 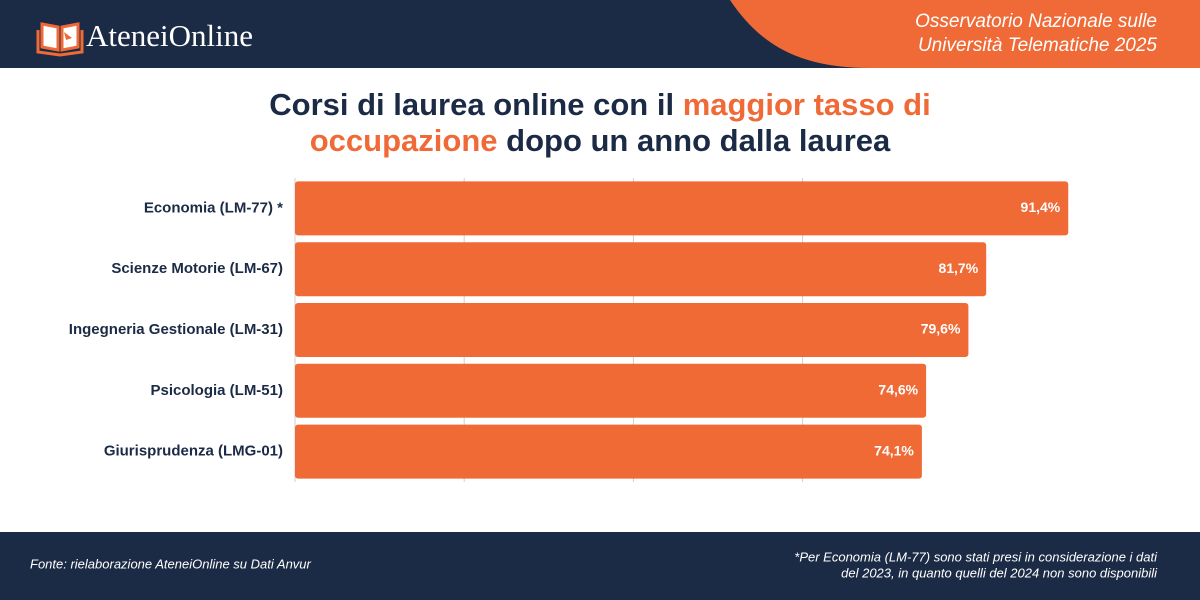 What do you see at coordinates (1036, 21) in the screenshot?
I see `header-subtitle: Osservatorio Nazionale sulle` at bounding box center [1036, 21].